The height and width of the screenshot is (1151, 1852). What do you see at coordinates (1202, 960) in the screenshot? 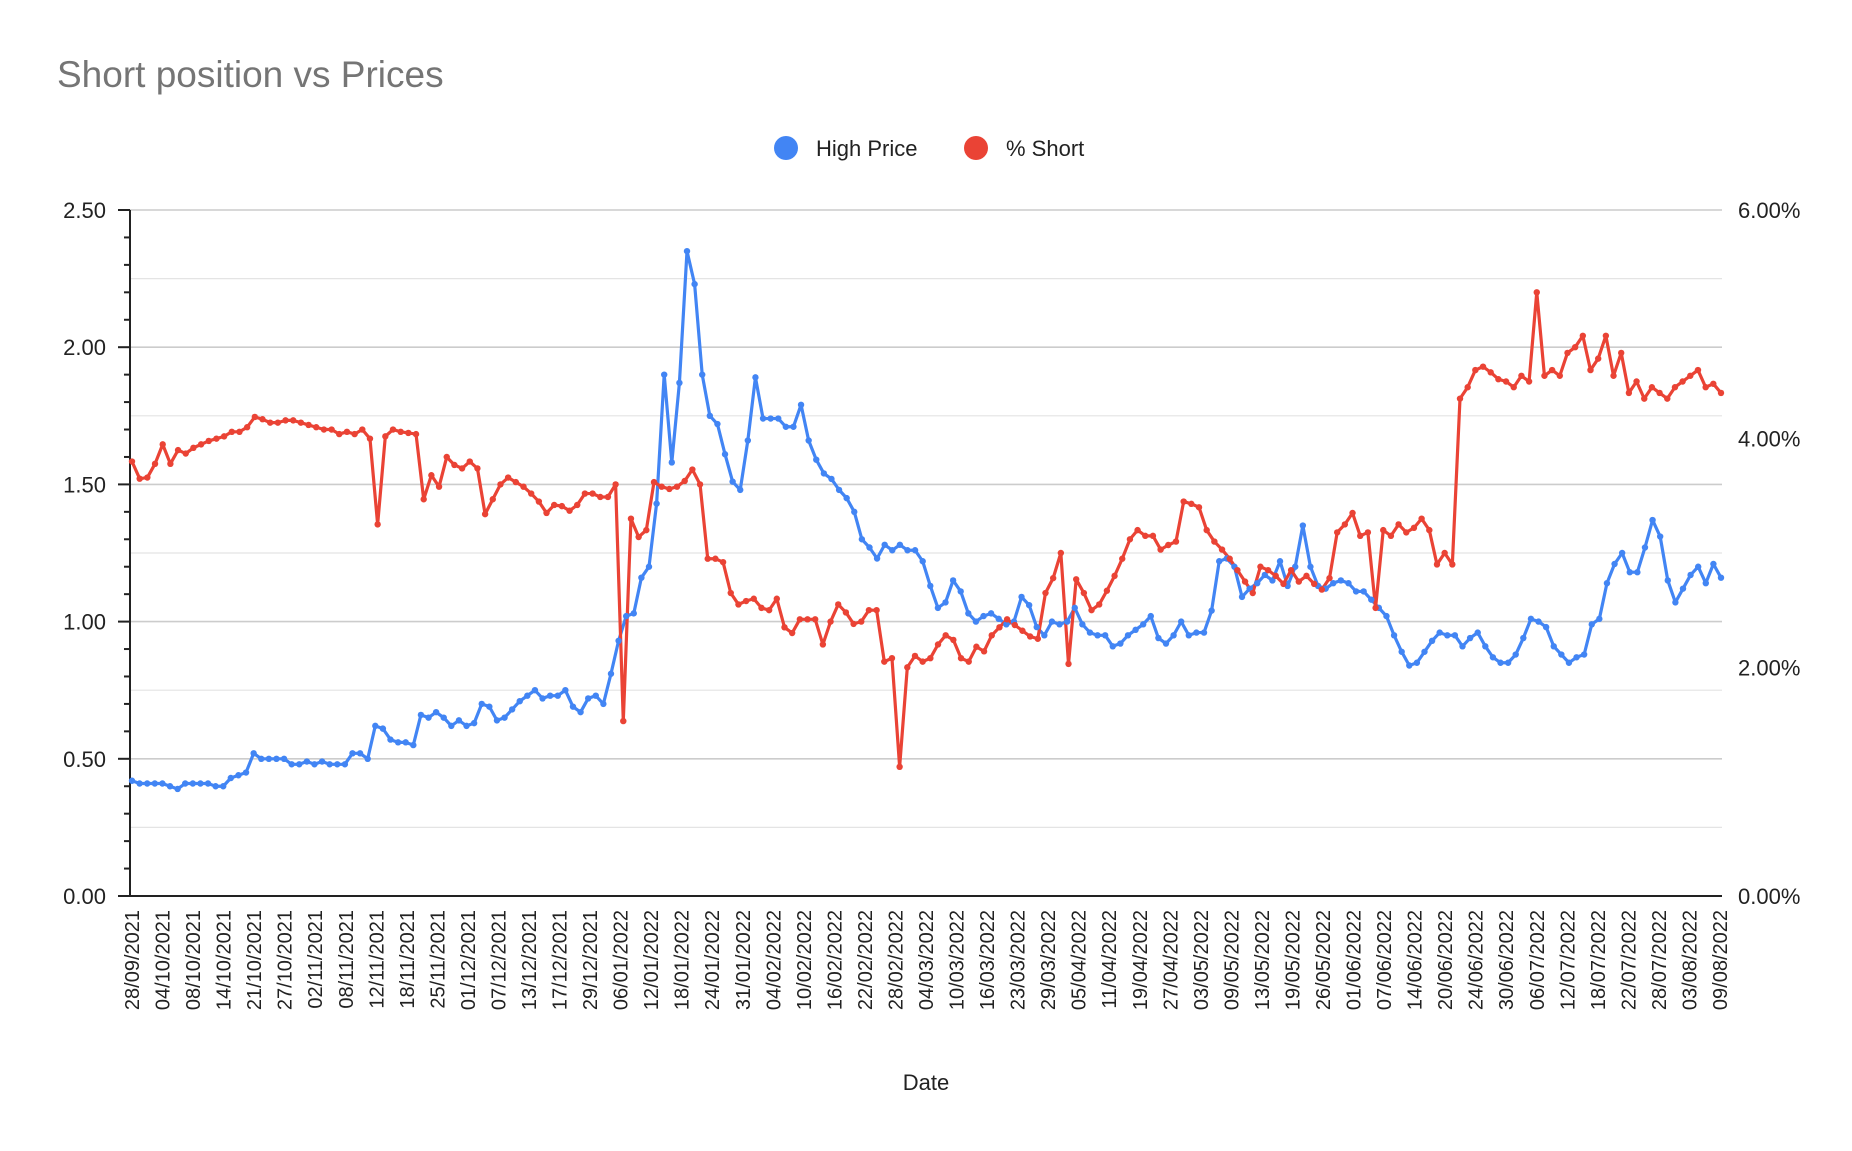
I see `x-axis-tick-label: 03/05/2022` at bounding box center [1202, 960].